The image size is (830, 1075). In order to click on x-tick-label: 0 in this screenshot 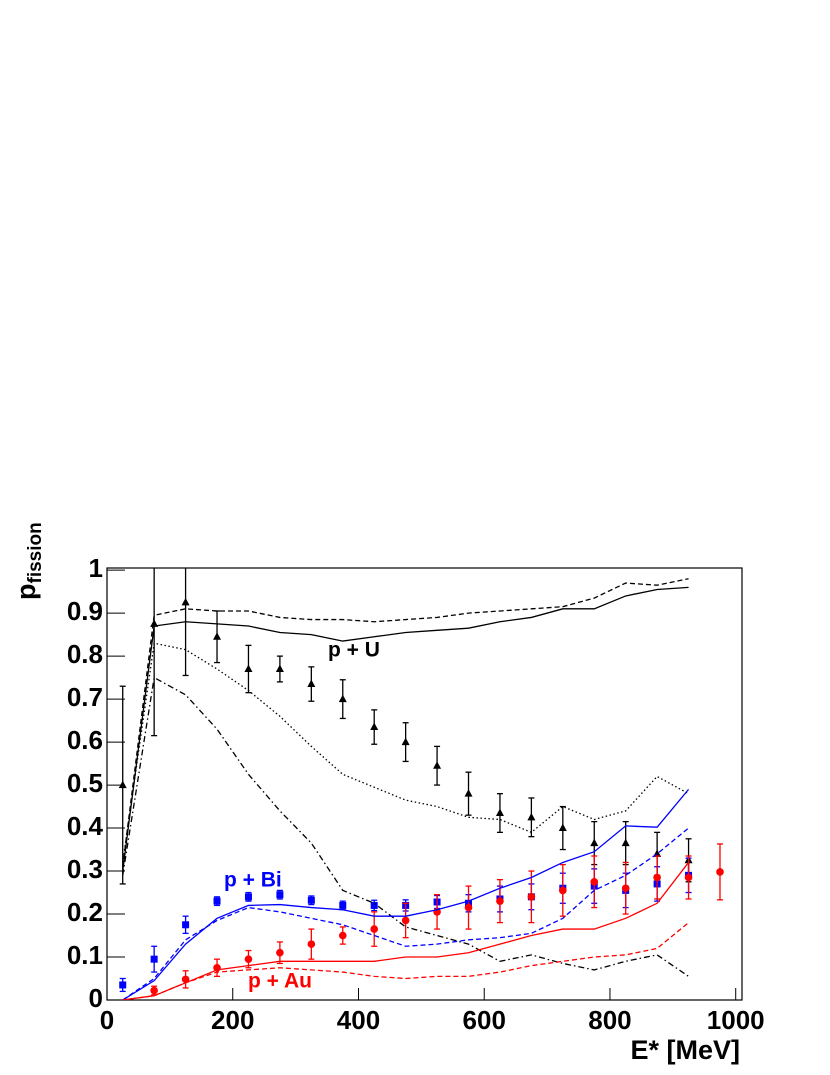, I will do `click(107, 1020)`.